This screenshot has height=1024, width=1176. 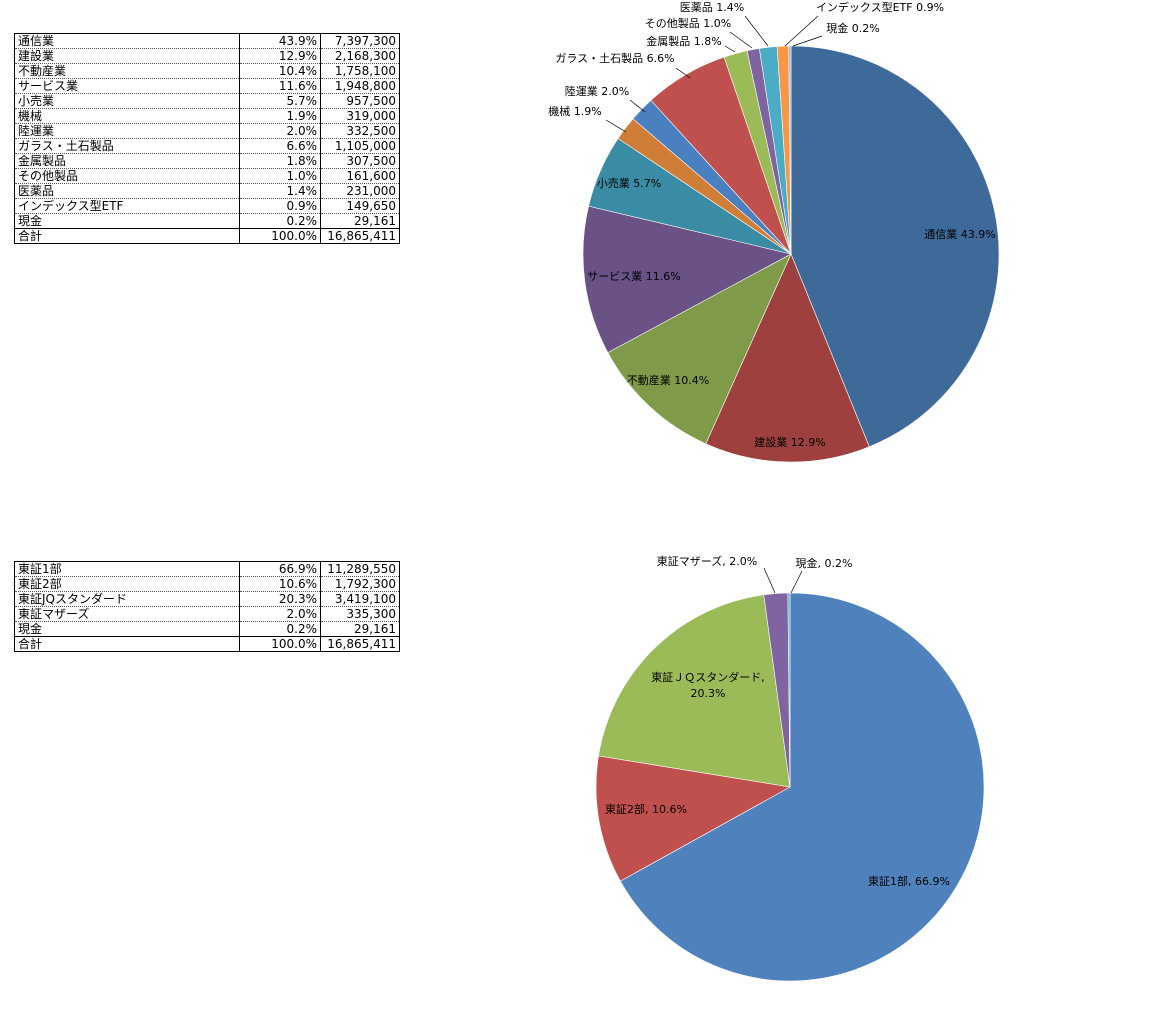 What do you see at coordinates (646, 809) in the screenshot?
I see `data-label: 東証2部, 10.6%` at bounding box center [646, 809].